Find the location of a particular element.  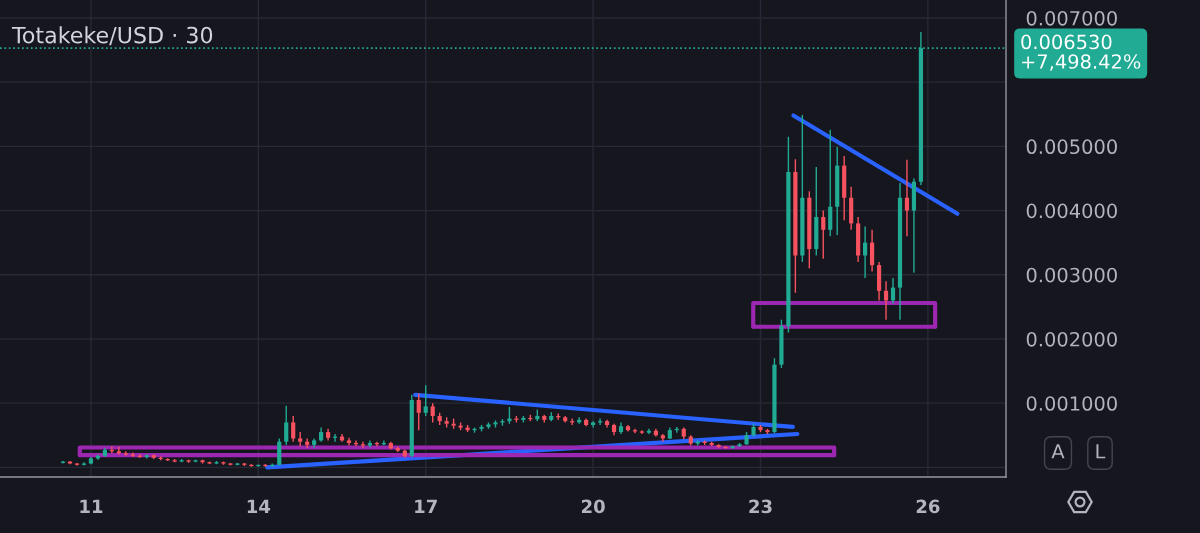

text: L is located at coordinates (1101, 451).